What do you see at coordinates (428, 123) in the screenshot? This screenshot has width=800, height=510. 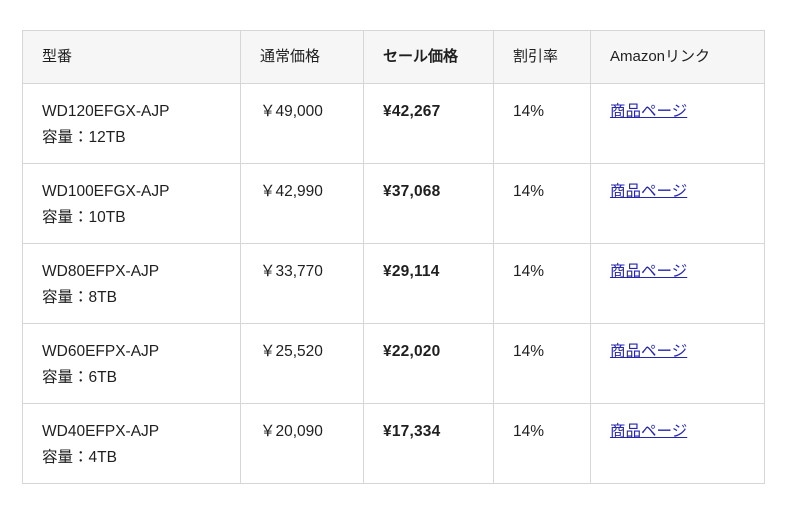 I see `sale-price-cell: ¥42,267` at bounding box center [428, 123].